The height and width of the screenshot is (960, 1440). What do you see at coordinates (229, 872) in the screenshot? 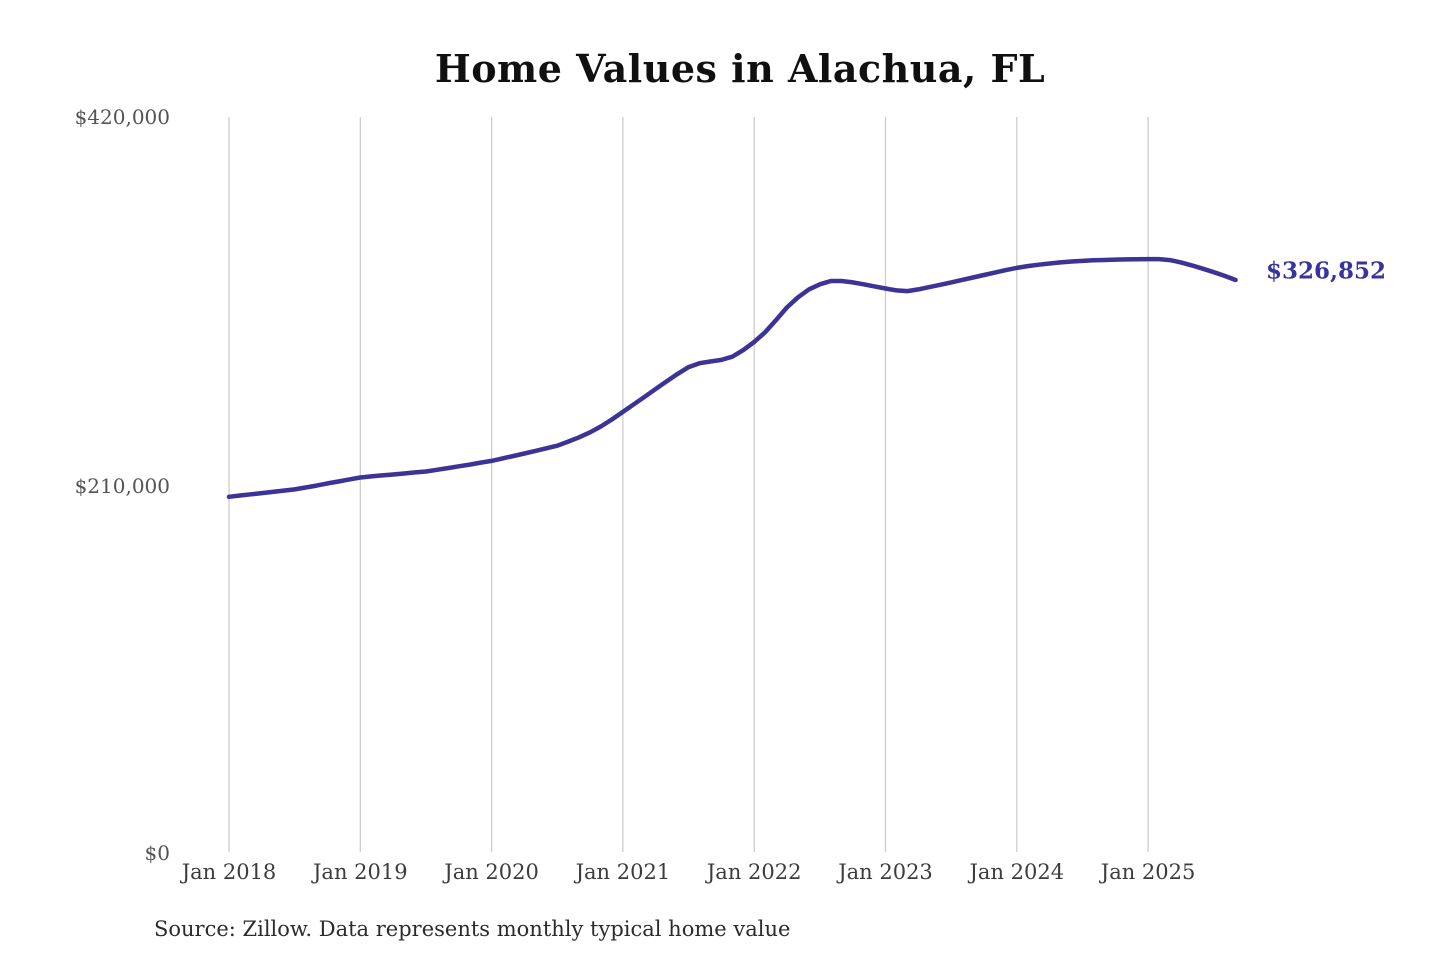
I see `x-axis-tick-label: Jan 2018` at bounding box center [229, 872].